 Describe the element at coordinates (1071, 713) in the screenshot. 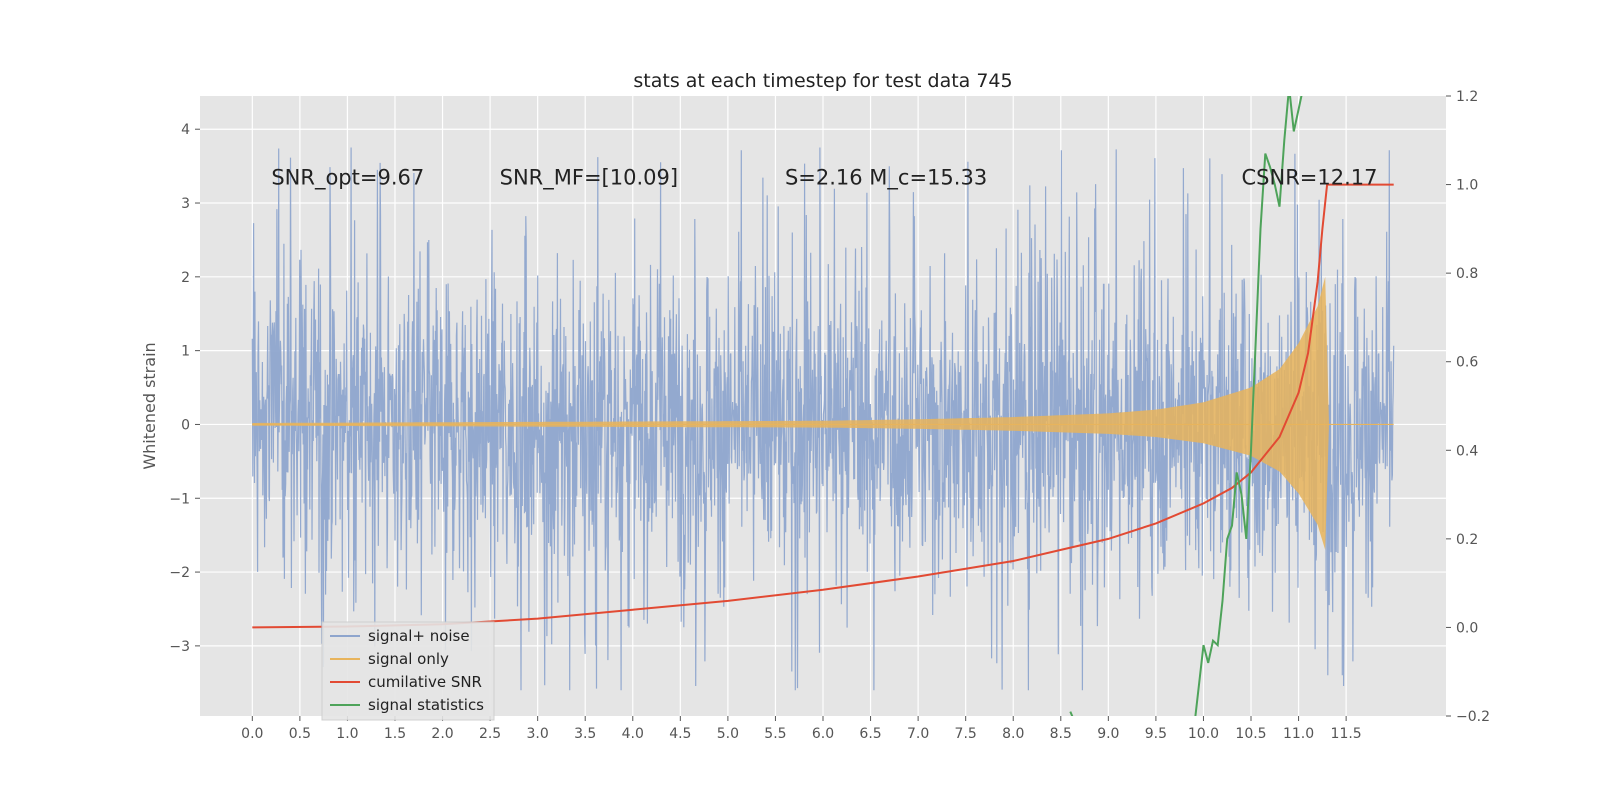

I see `series-signal-statistics-a` at that location.